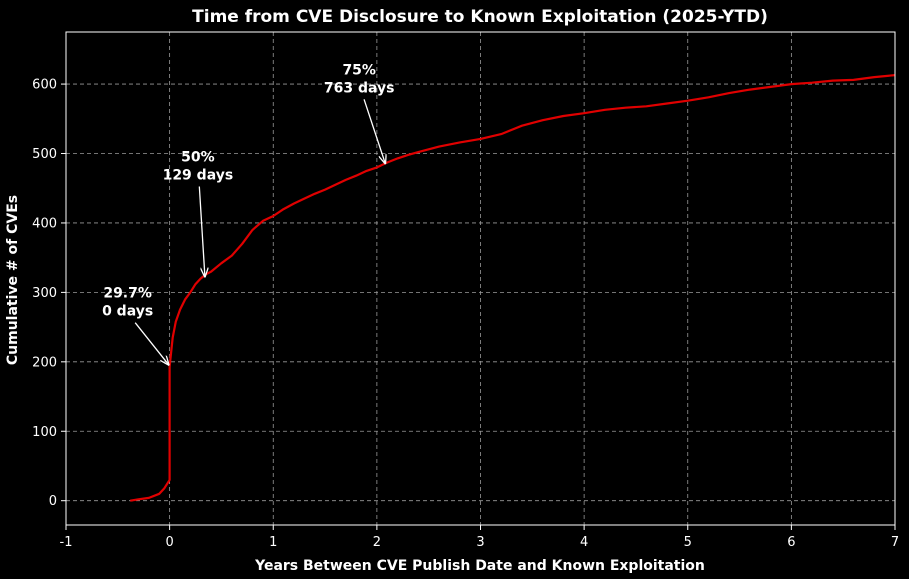 The image size is (909, 579). I want to click on annotation-days: 129 days, so click(198, 176).